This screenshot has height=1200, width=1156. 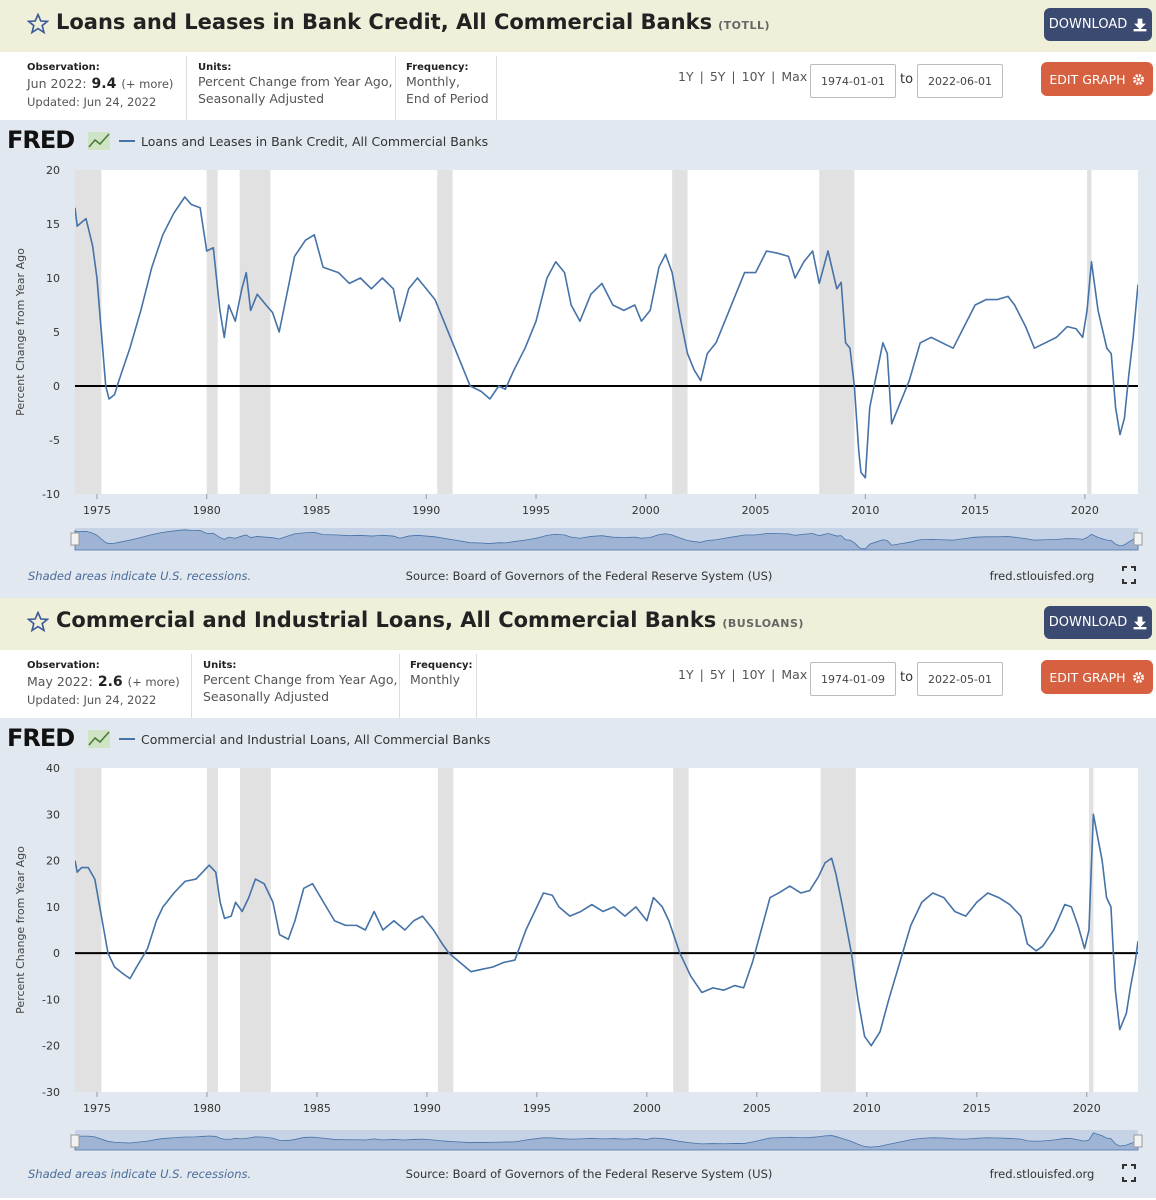 I want to click on y-tick-label: 0, so click(x=56, y=953).